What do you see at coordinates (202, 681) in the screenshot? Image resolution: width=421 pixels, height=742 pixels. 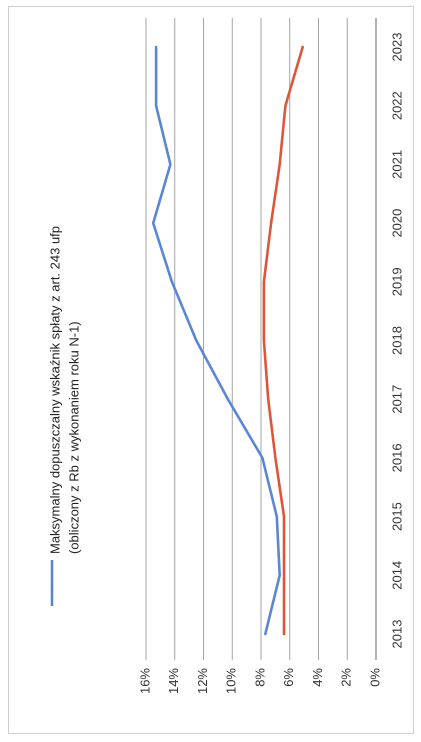 I see `y-tick-label: 12%` at bounding box center [202, 681].